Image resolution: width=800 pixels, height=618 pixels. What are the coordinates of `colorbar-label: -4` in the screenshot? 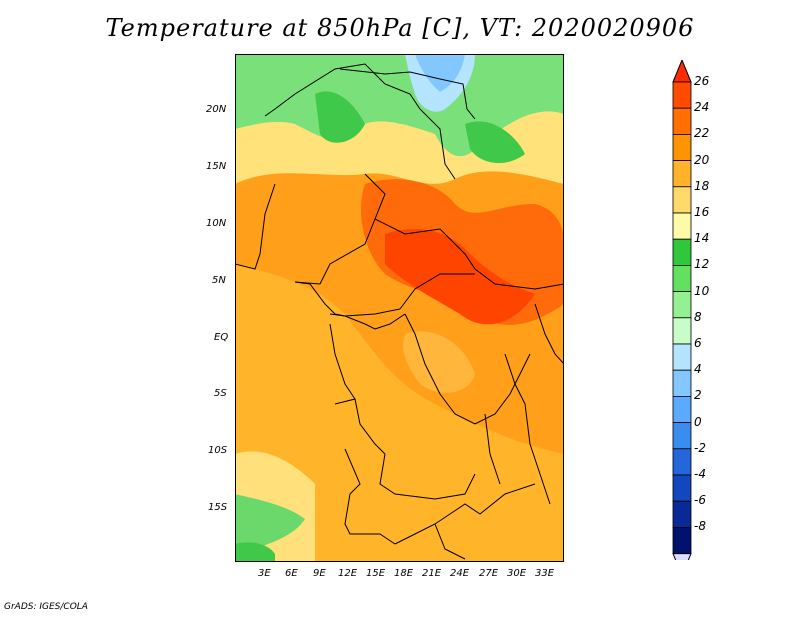 It's located at (700, 474).